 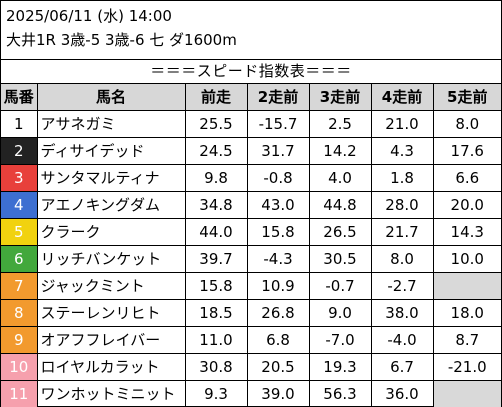 I want to click on speed-index-value: 6.6, so click(x=466, y=178).